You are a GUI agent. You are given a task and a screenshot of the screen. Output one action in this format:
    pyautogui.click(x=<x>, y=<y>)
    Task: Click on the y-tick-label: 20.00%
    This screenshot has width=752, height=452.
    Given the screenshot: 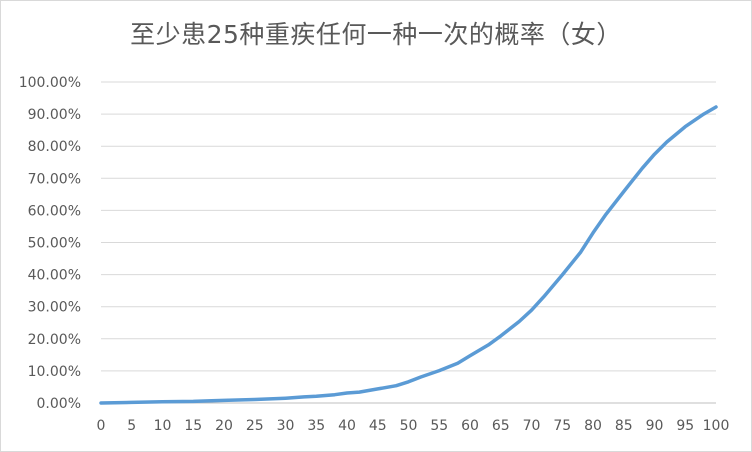 What is the action you would take?
    pyautogui.click(x=54, y=340)
    